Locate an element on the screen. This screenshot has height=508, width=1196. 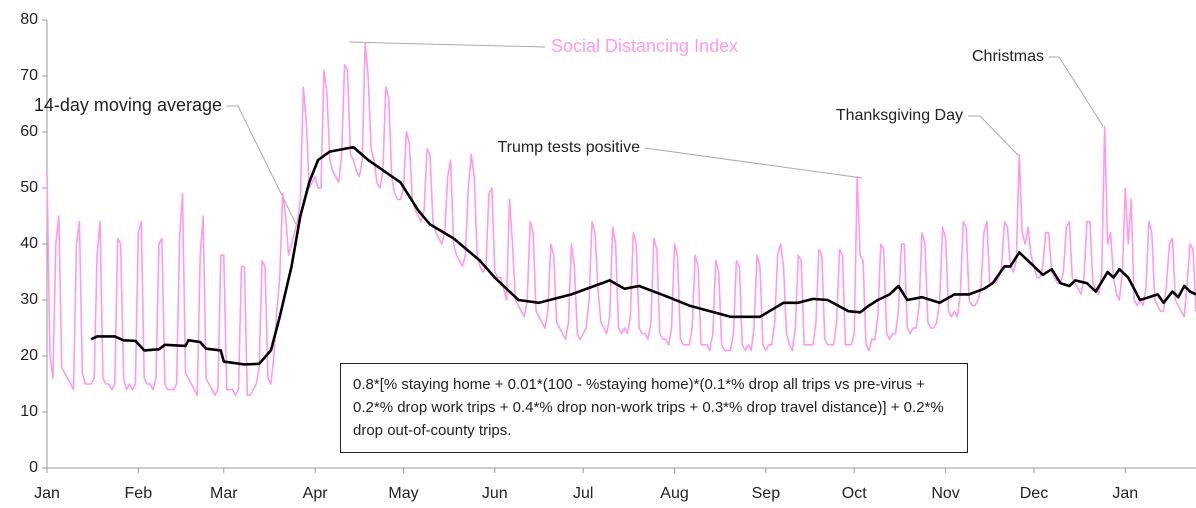
annotation: 14-day moving average is located at coordinates (128, 105).